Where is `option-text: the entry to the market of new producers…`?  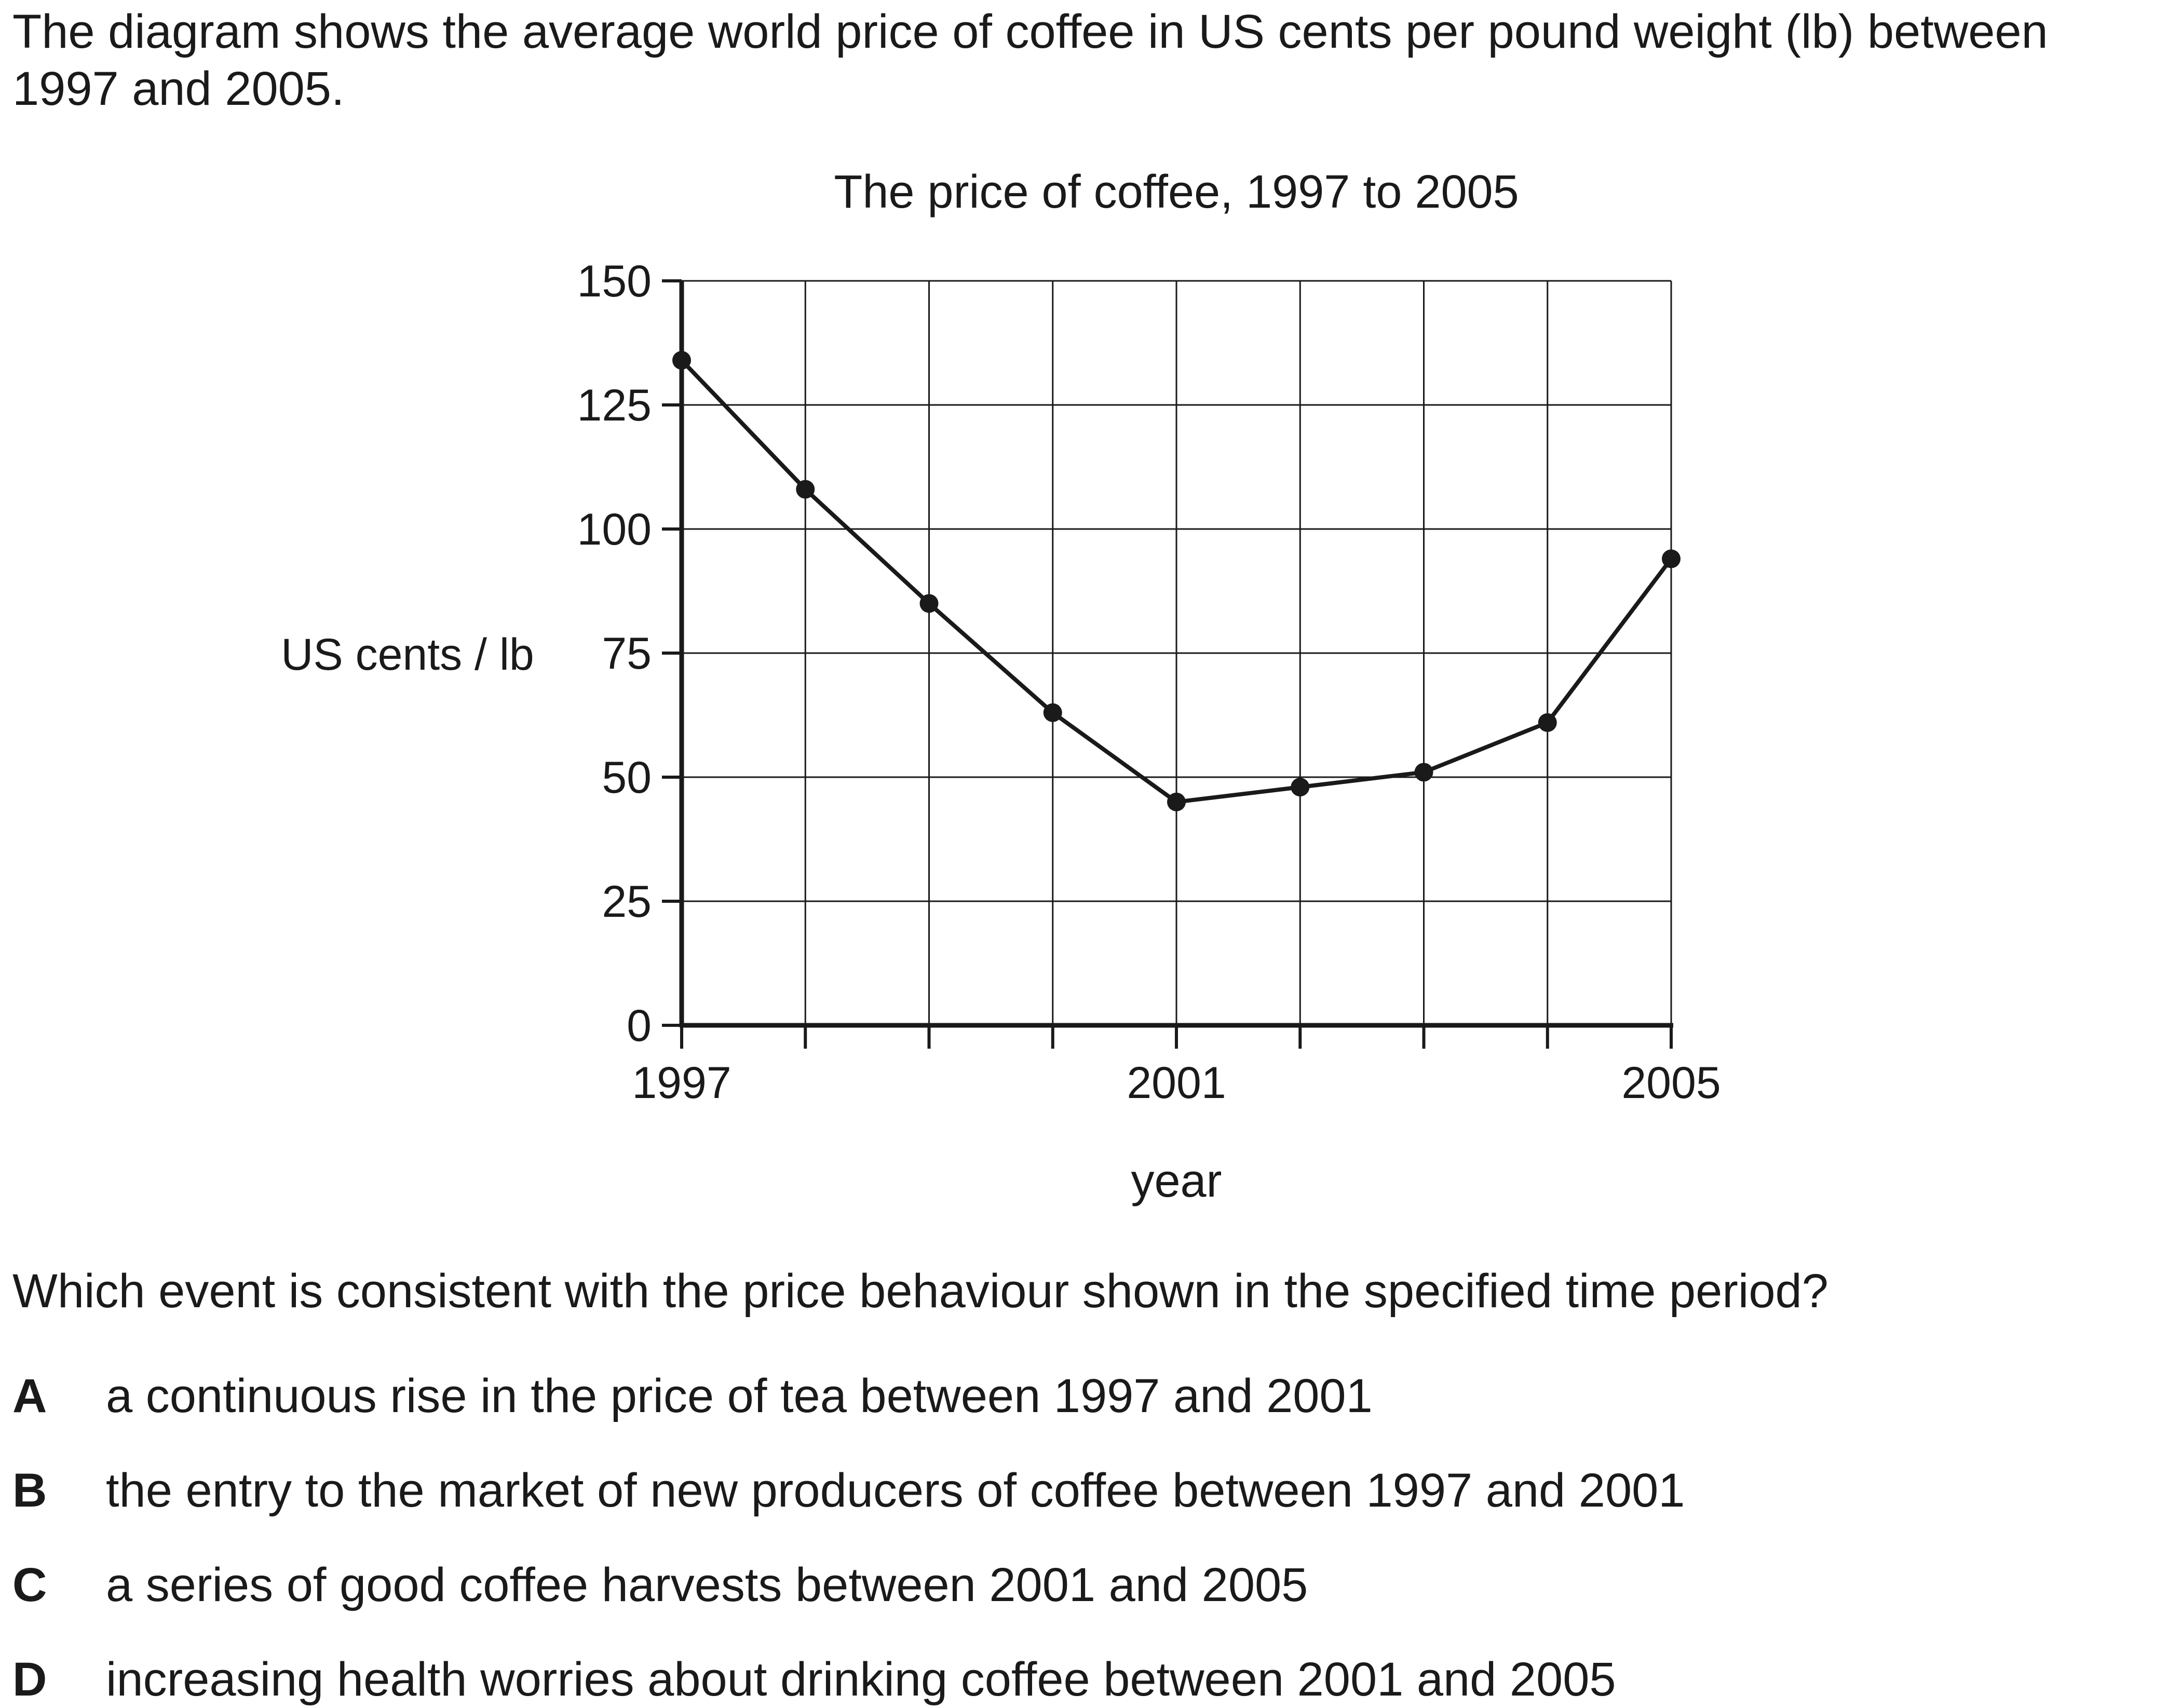
option-text: the entry to the market of new producers… is located at coordinates (895, 1490).